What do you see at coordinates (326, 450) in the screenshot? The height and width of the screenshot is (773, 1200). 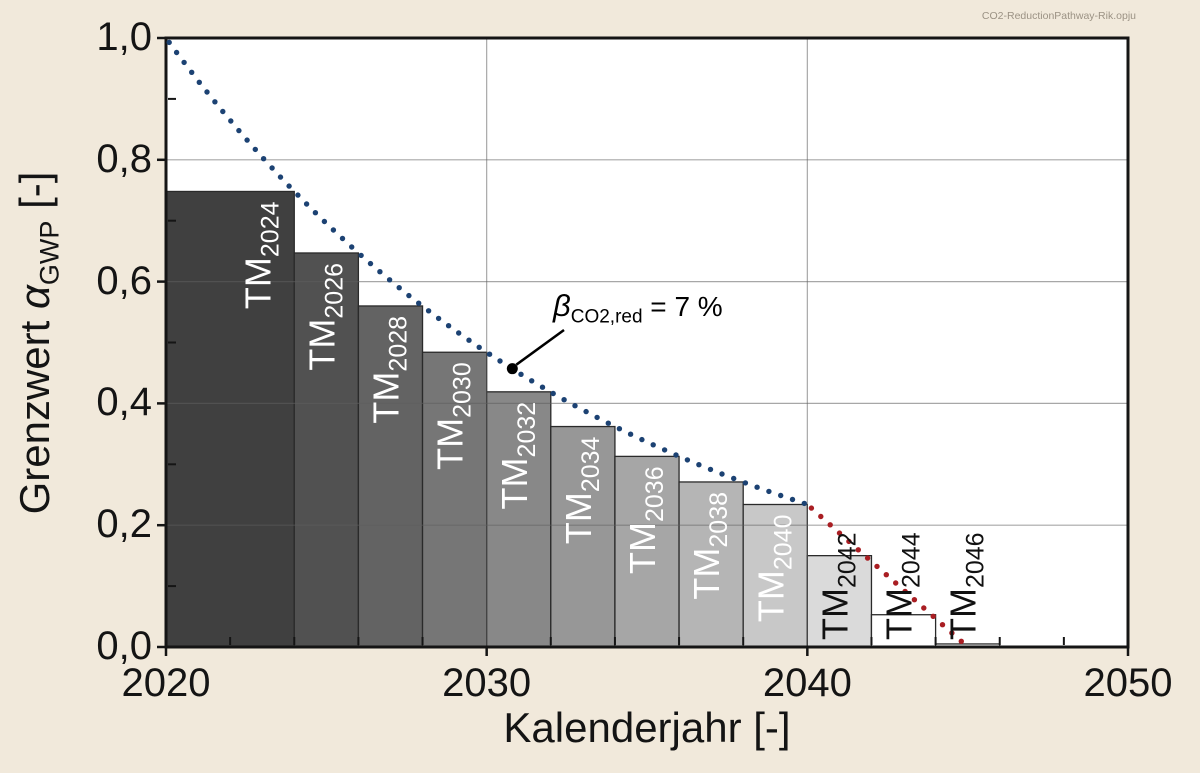 I see `bar-tm-2026` at bounding box center [326, 450].